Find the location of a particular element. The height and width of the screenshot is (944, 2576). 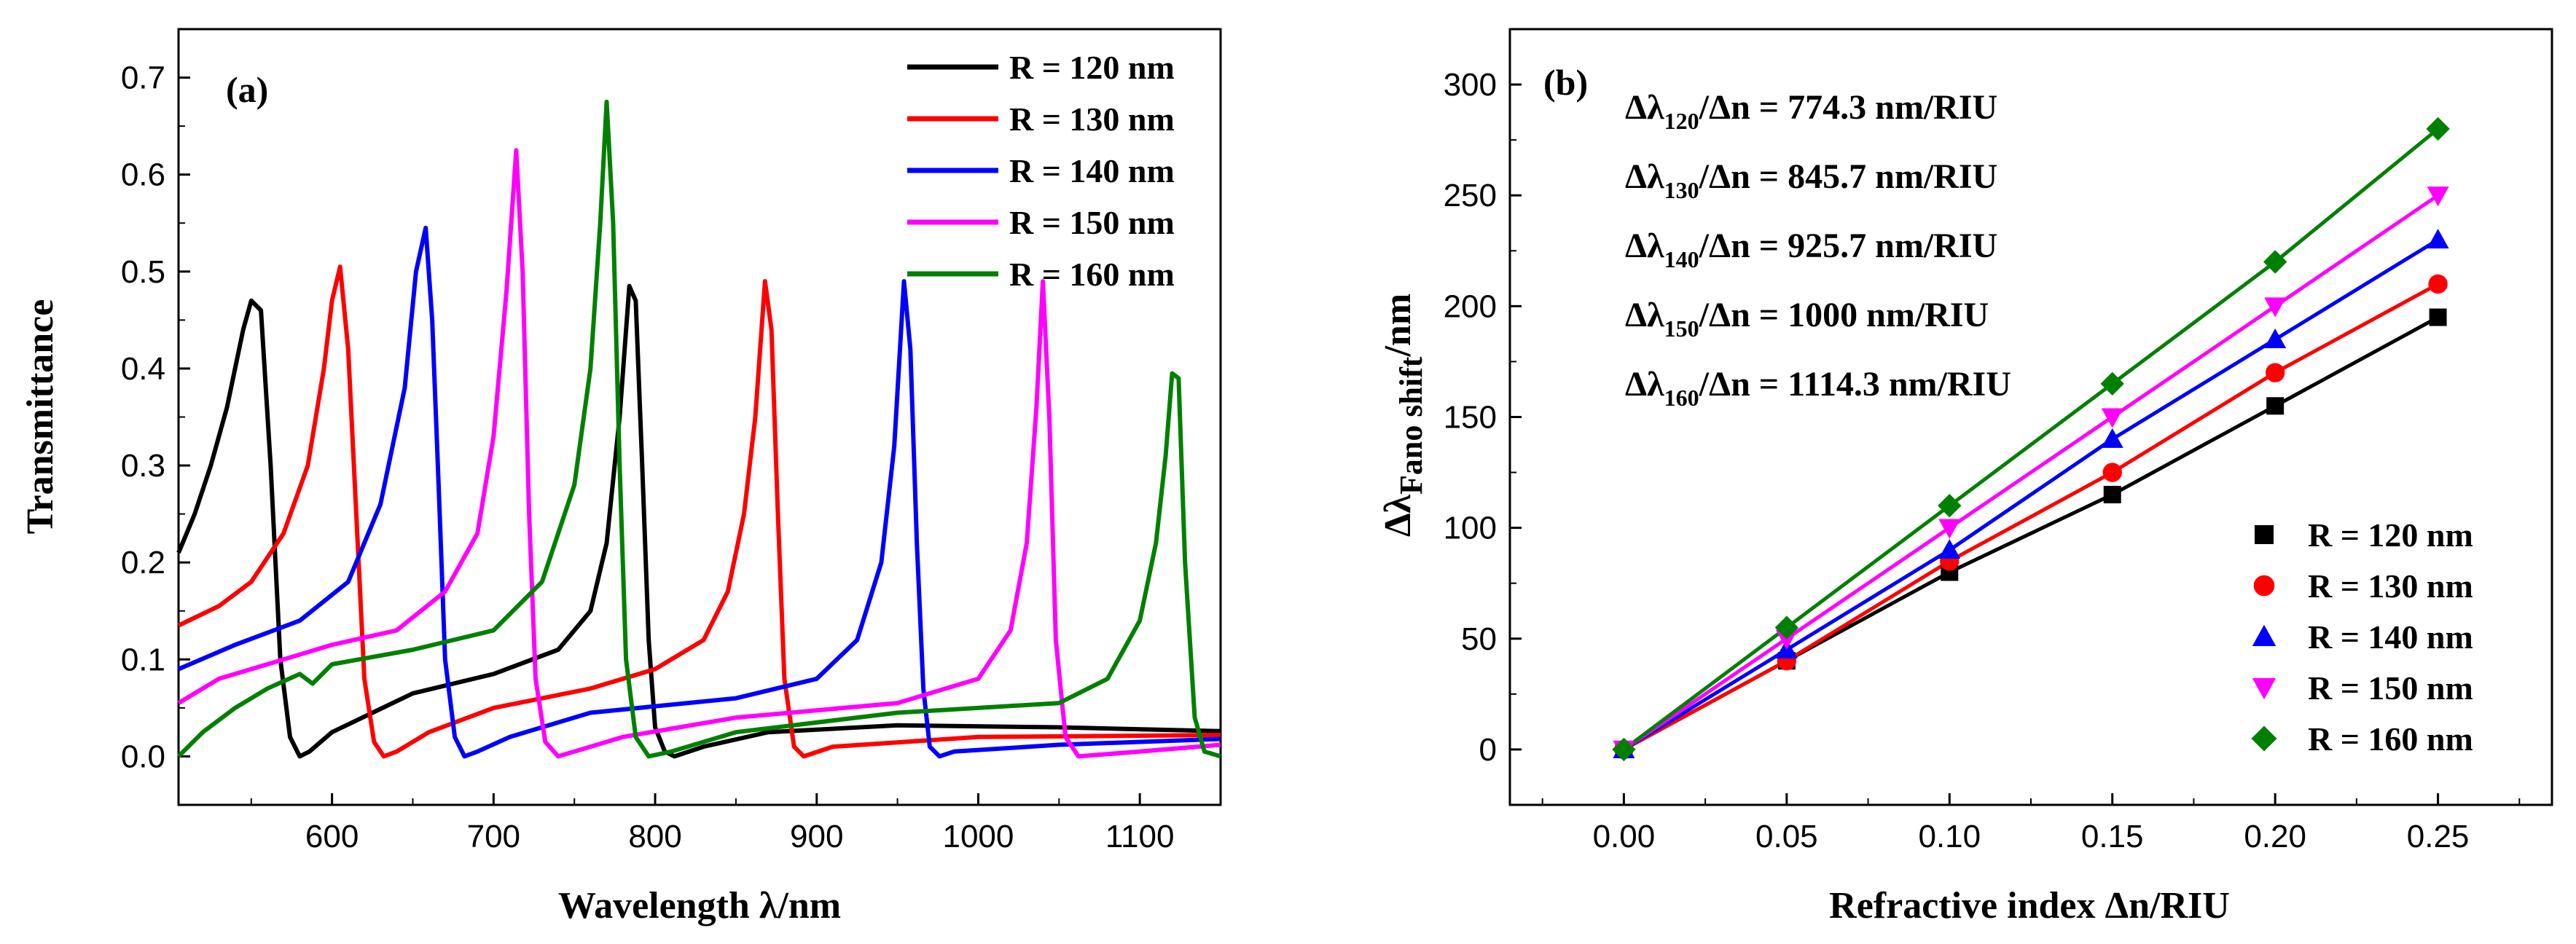

y-axis-title-b-main: Δλ is located at coordinates (1398, 516).